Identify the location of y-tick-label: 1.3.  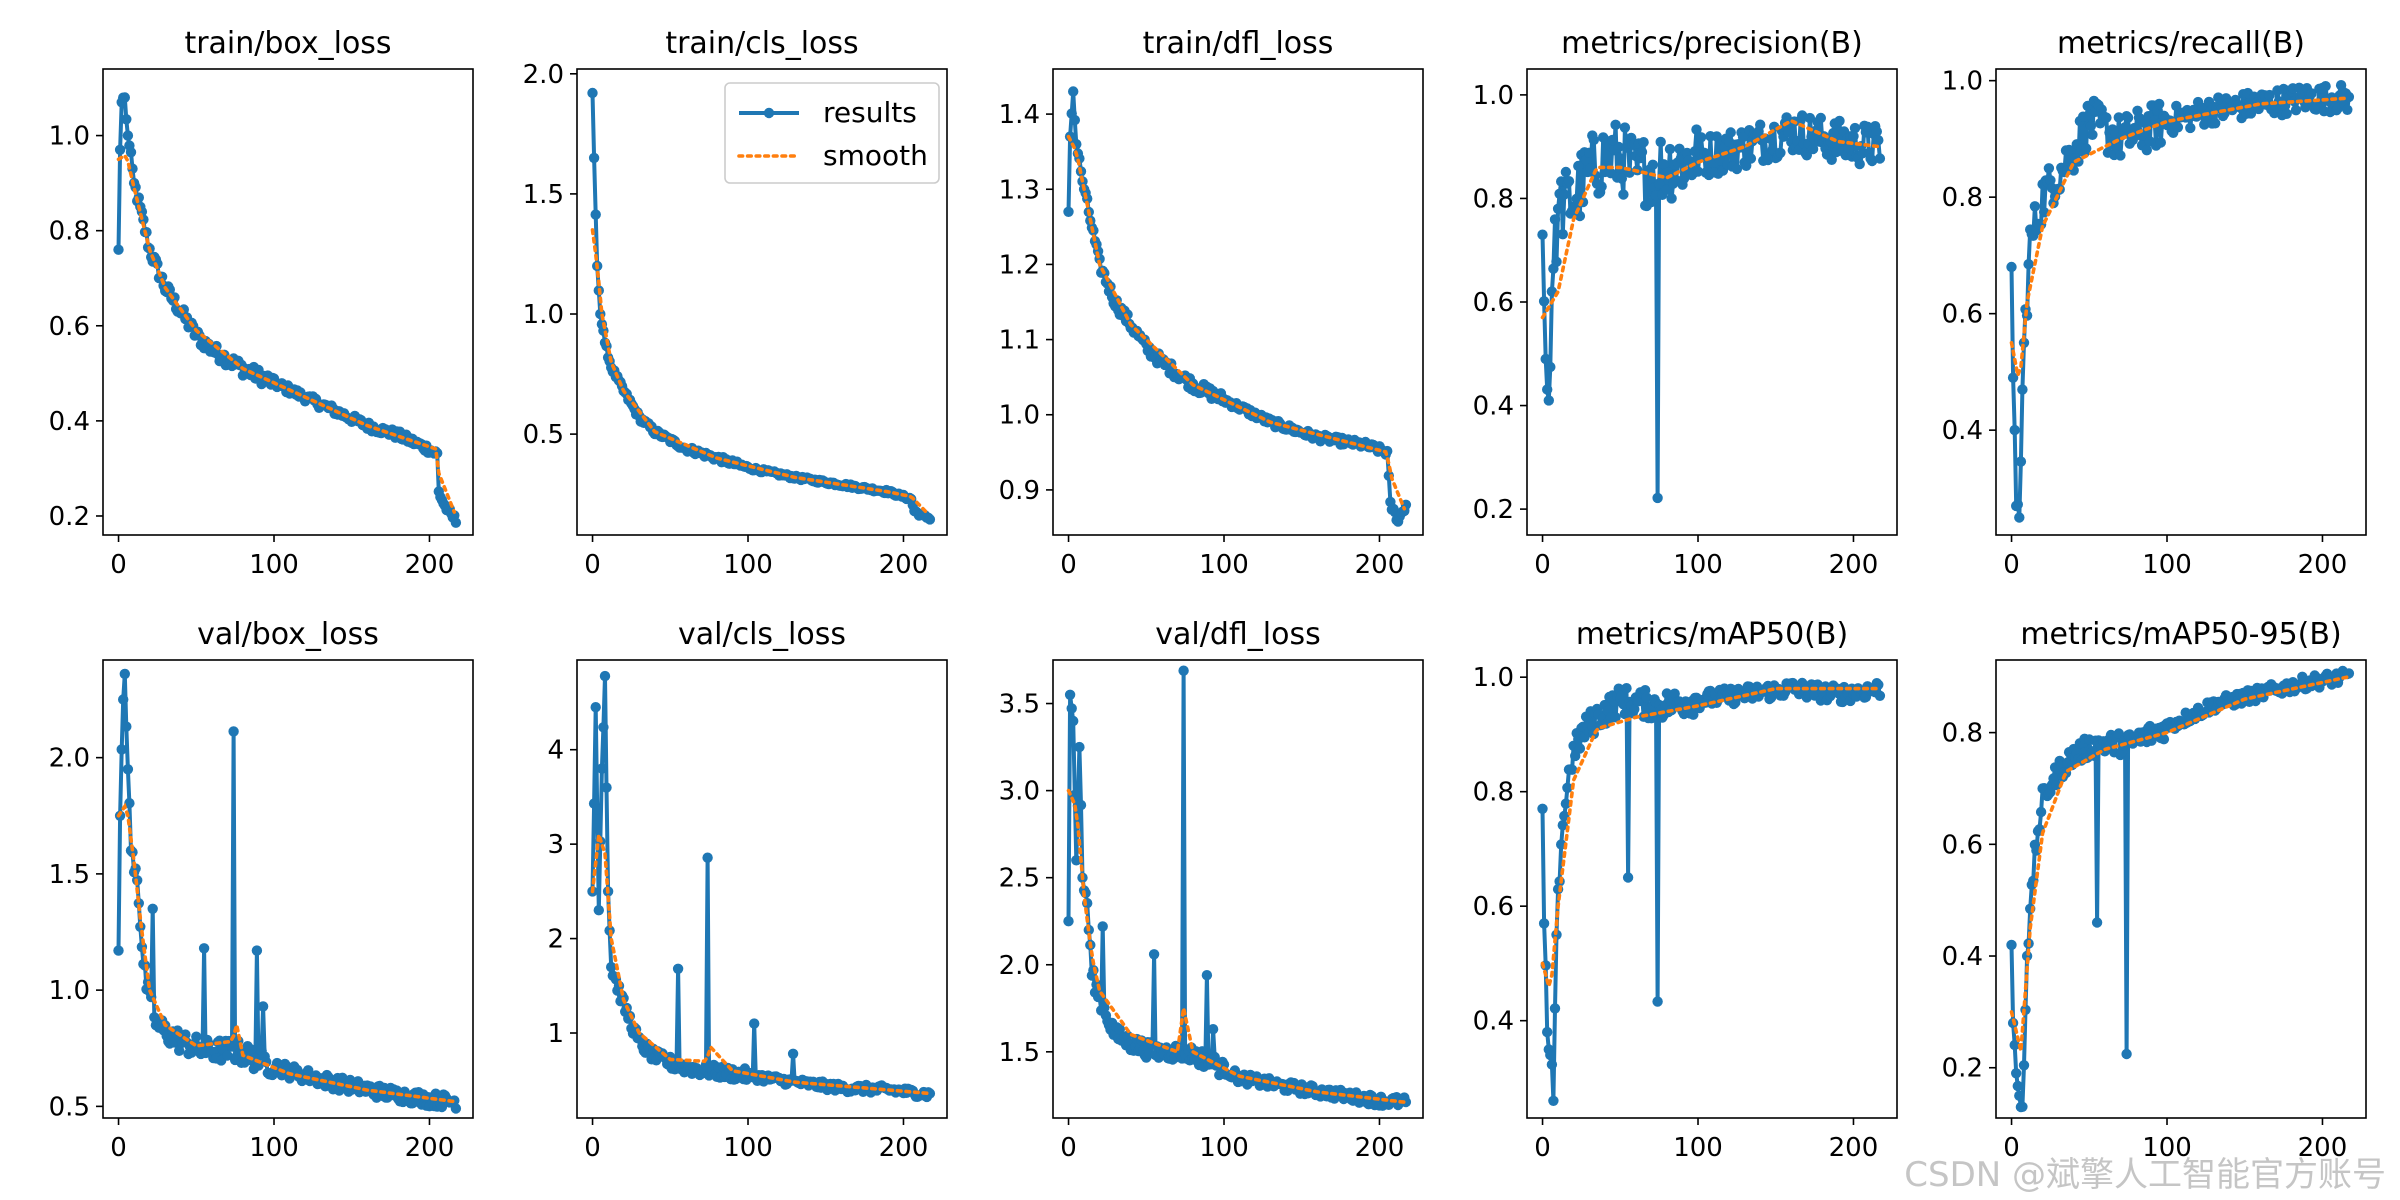
(1019, 190).